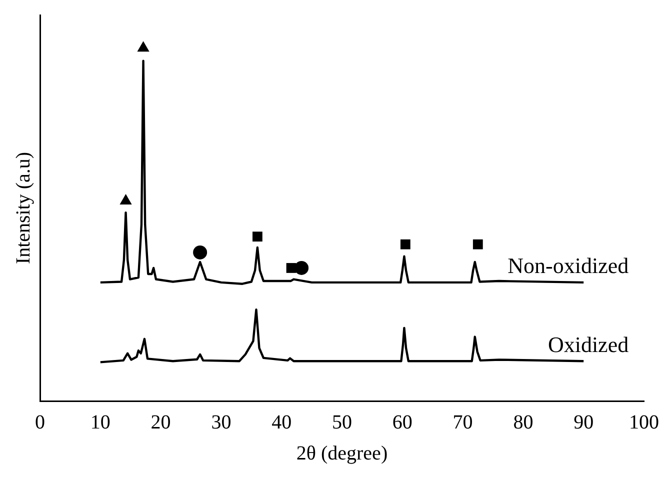 The width and height of the screenshot is (672, 478). I want to click on x-tick-label: 90, so click(584, 422).